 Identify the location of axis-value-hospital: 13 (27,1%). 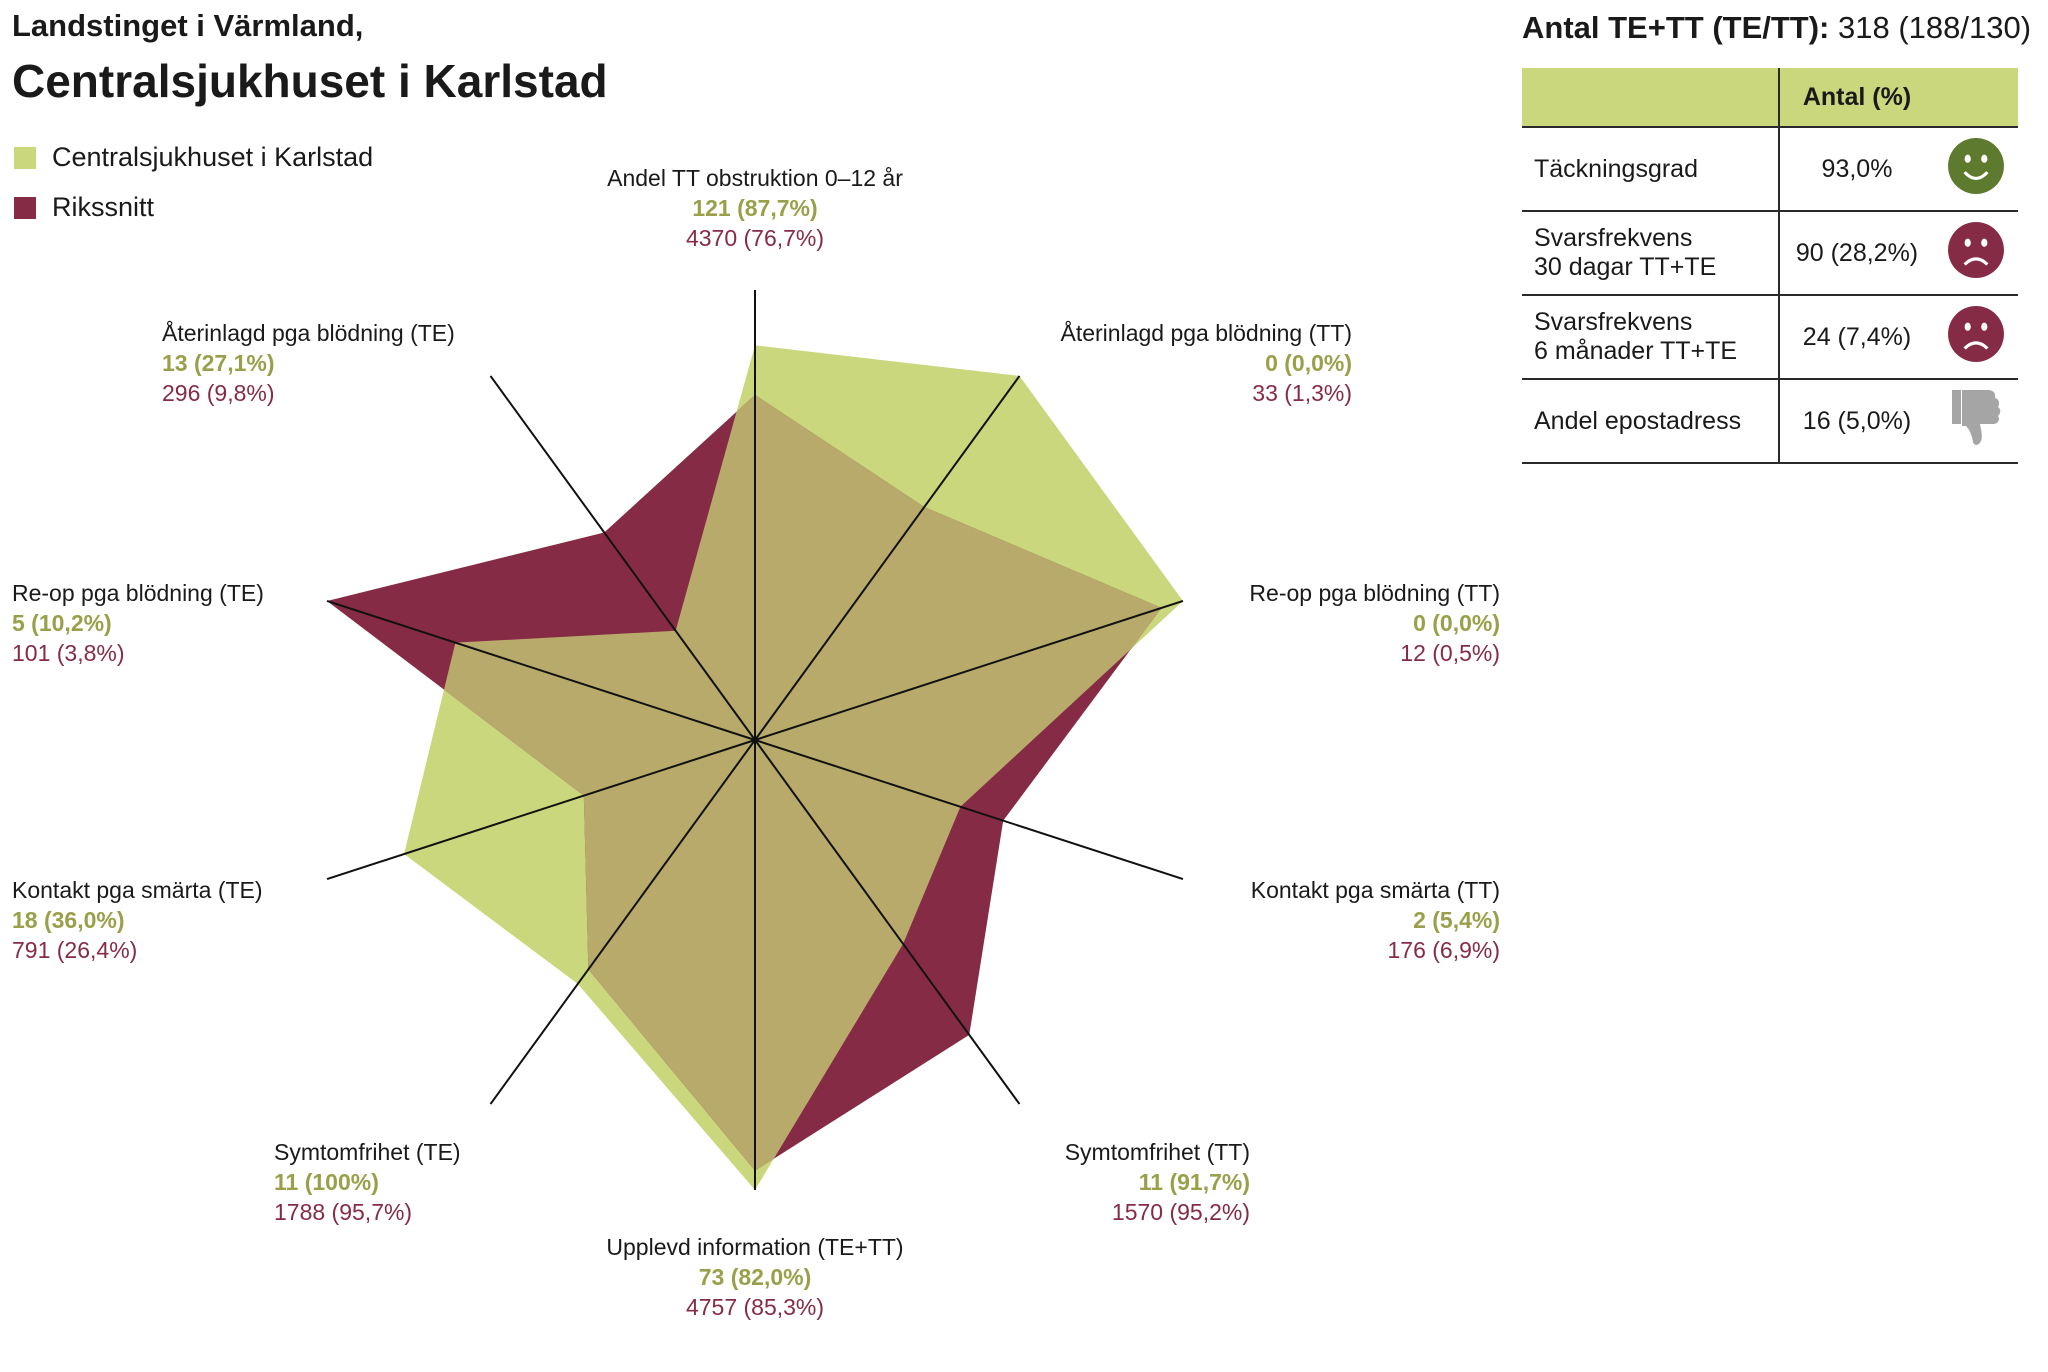
(218, 363).